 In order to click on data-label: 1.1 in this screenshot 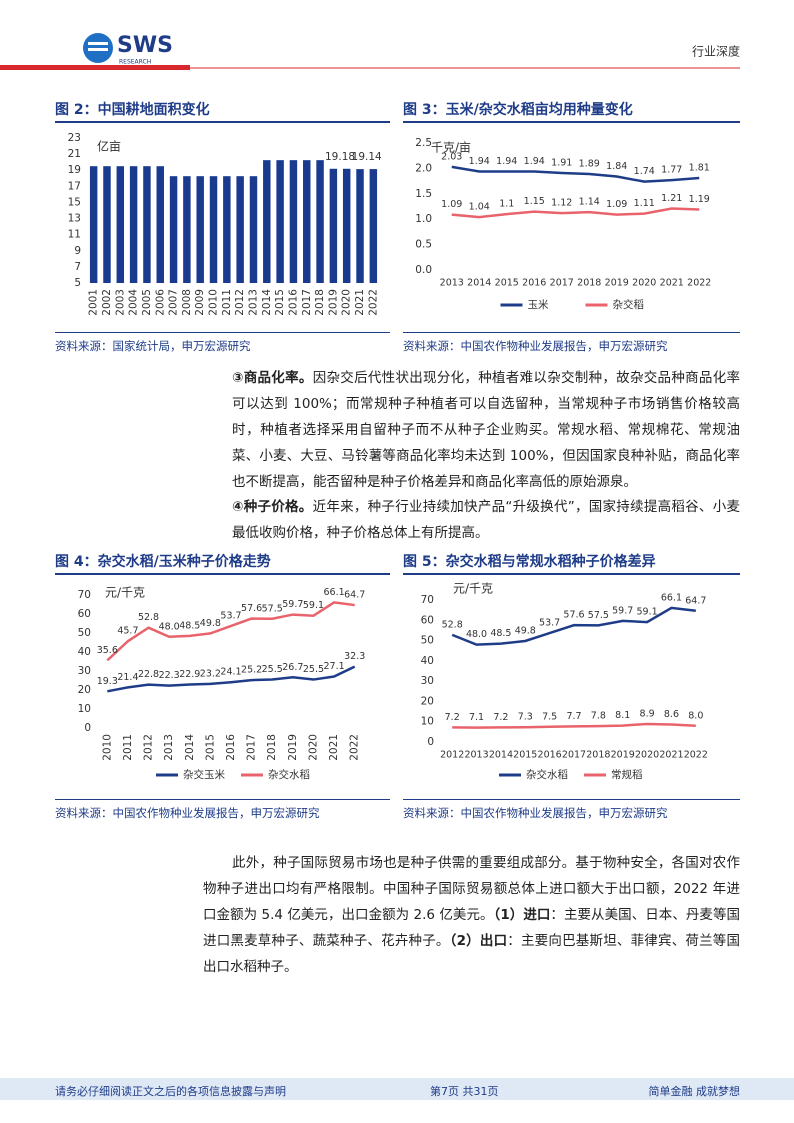, I will do `click(506, 204)`.